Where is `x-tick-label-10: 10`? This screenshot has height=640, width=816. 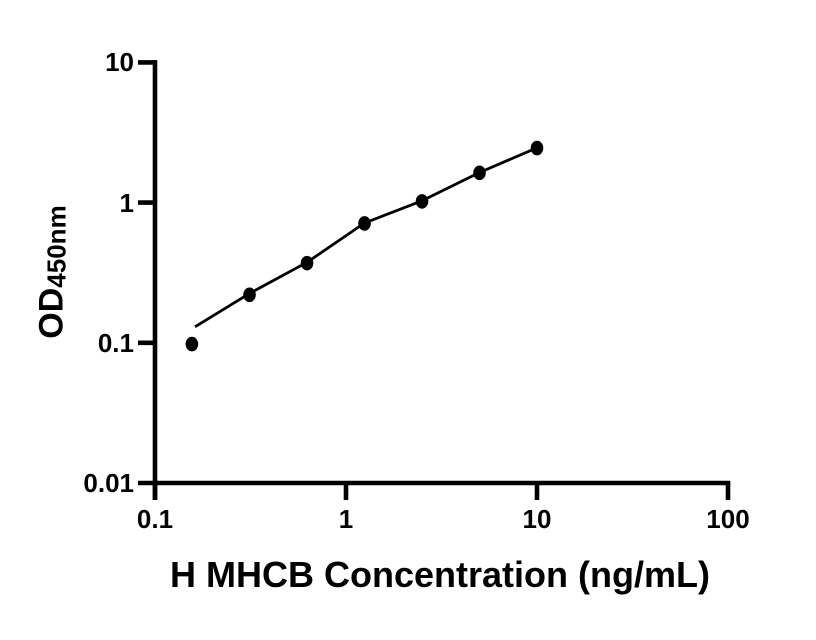
x-tick-label-10: 10 is located at coordinates (537, 519).